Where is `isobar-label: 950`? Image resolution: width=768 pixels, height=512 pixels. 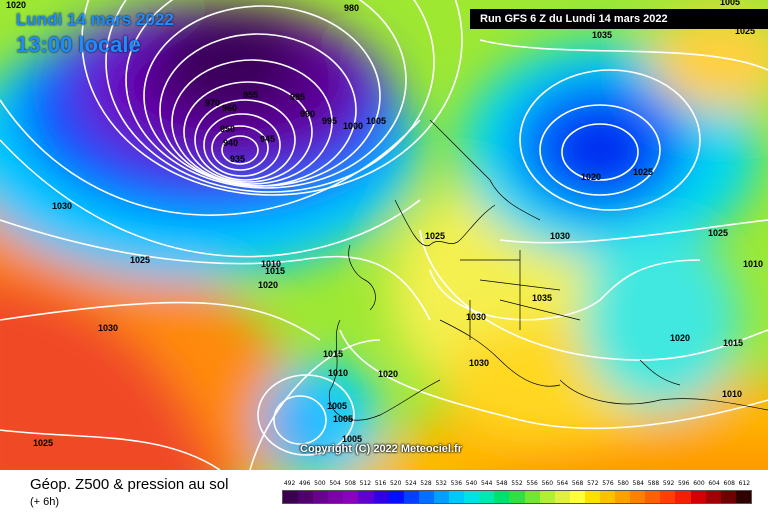
isobar-label: 950 is located at coordinates (227, 129).